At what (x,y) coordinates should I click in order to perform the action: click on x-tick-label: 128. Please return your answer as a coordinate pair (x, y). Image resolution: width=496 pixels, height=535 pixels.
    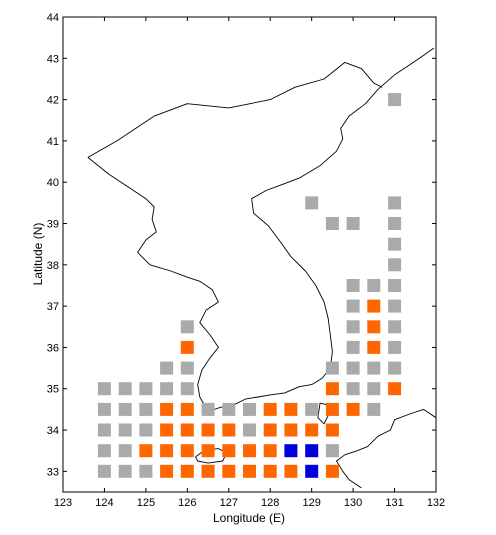
    Looking at the image, I should click on (270, 503).